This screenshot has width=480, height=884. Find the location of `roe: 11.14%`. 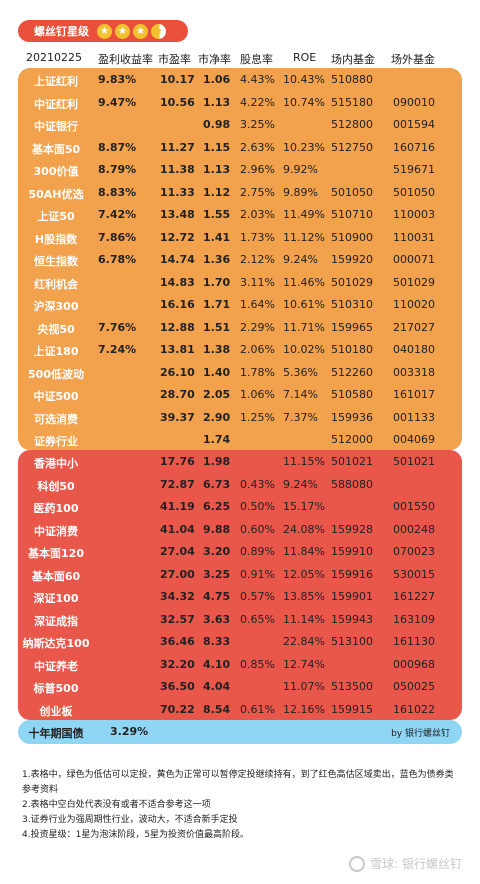

roe: 11.14% is located at coordinates (304, 619).